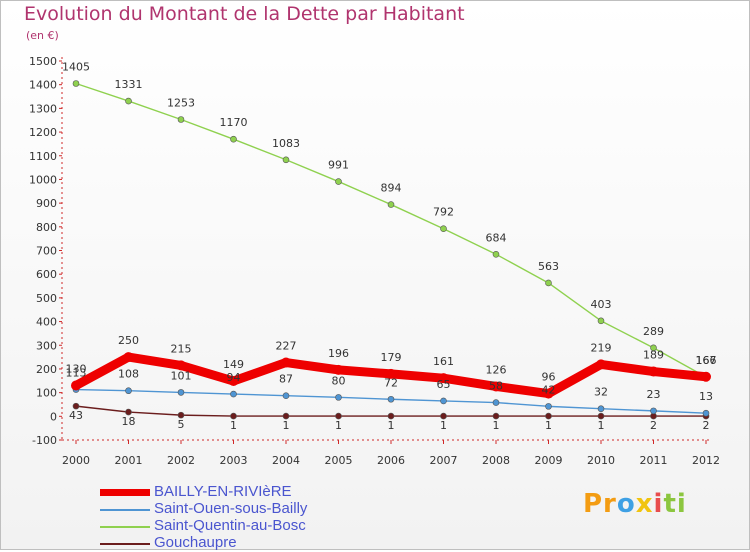 The height and width of the screenshot is (552, 750). What do you see at coordinates (548, 266) in the screenshot?
I see `data-label-saint-quentin: 563` at bounding box center [548, 266].